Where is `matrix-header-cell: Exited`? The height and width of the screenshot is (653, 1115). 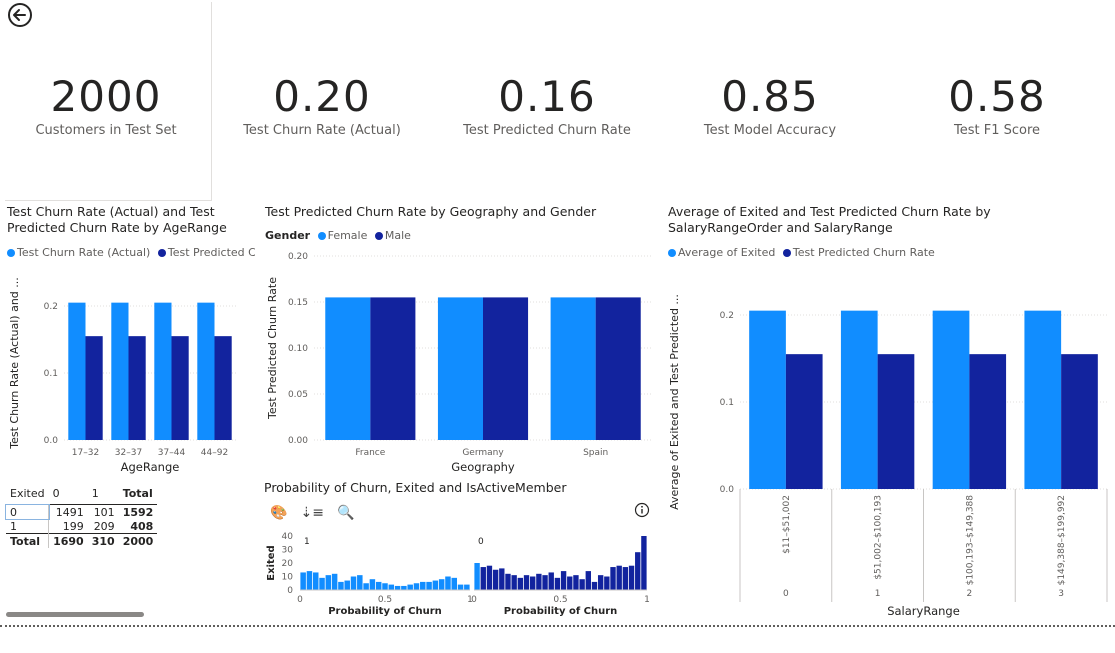 matrix-header-cell: Exited is located at coordinates (27, 493).